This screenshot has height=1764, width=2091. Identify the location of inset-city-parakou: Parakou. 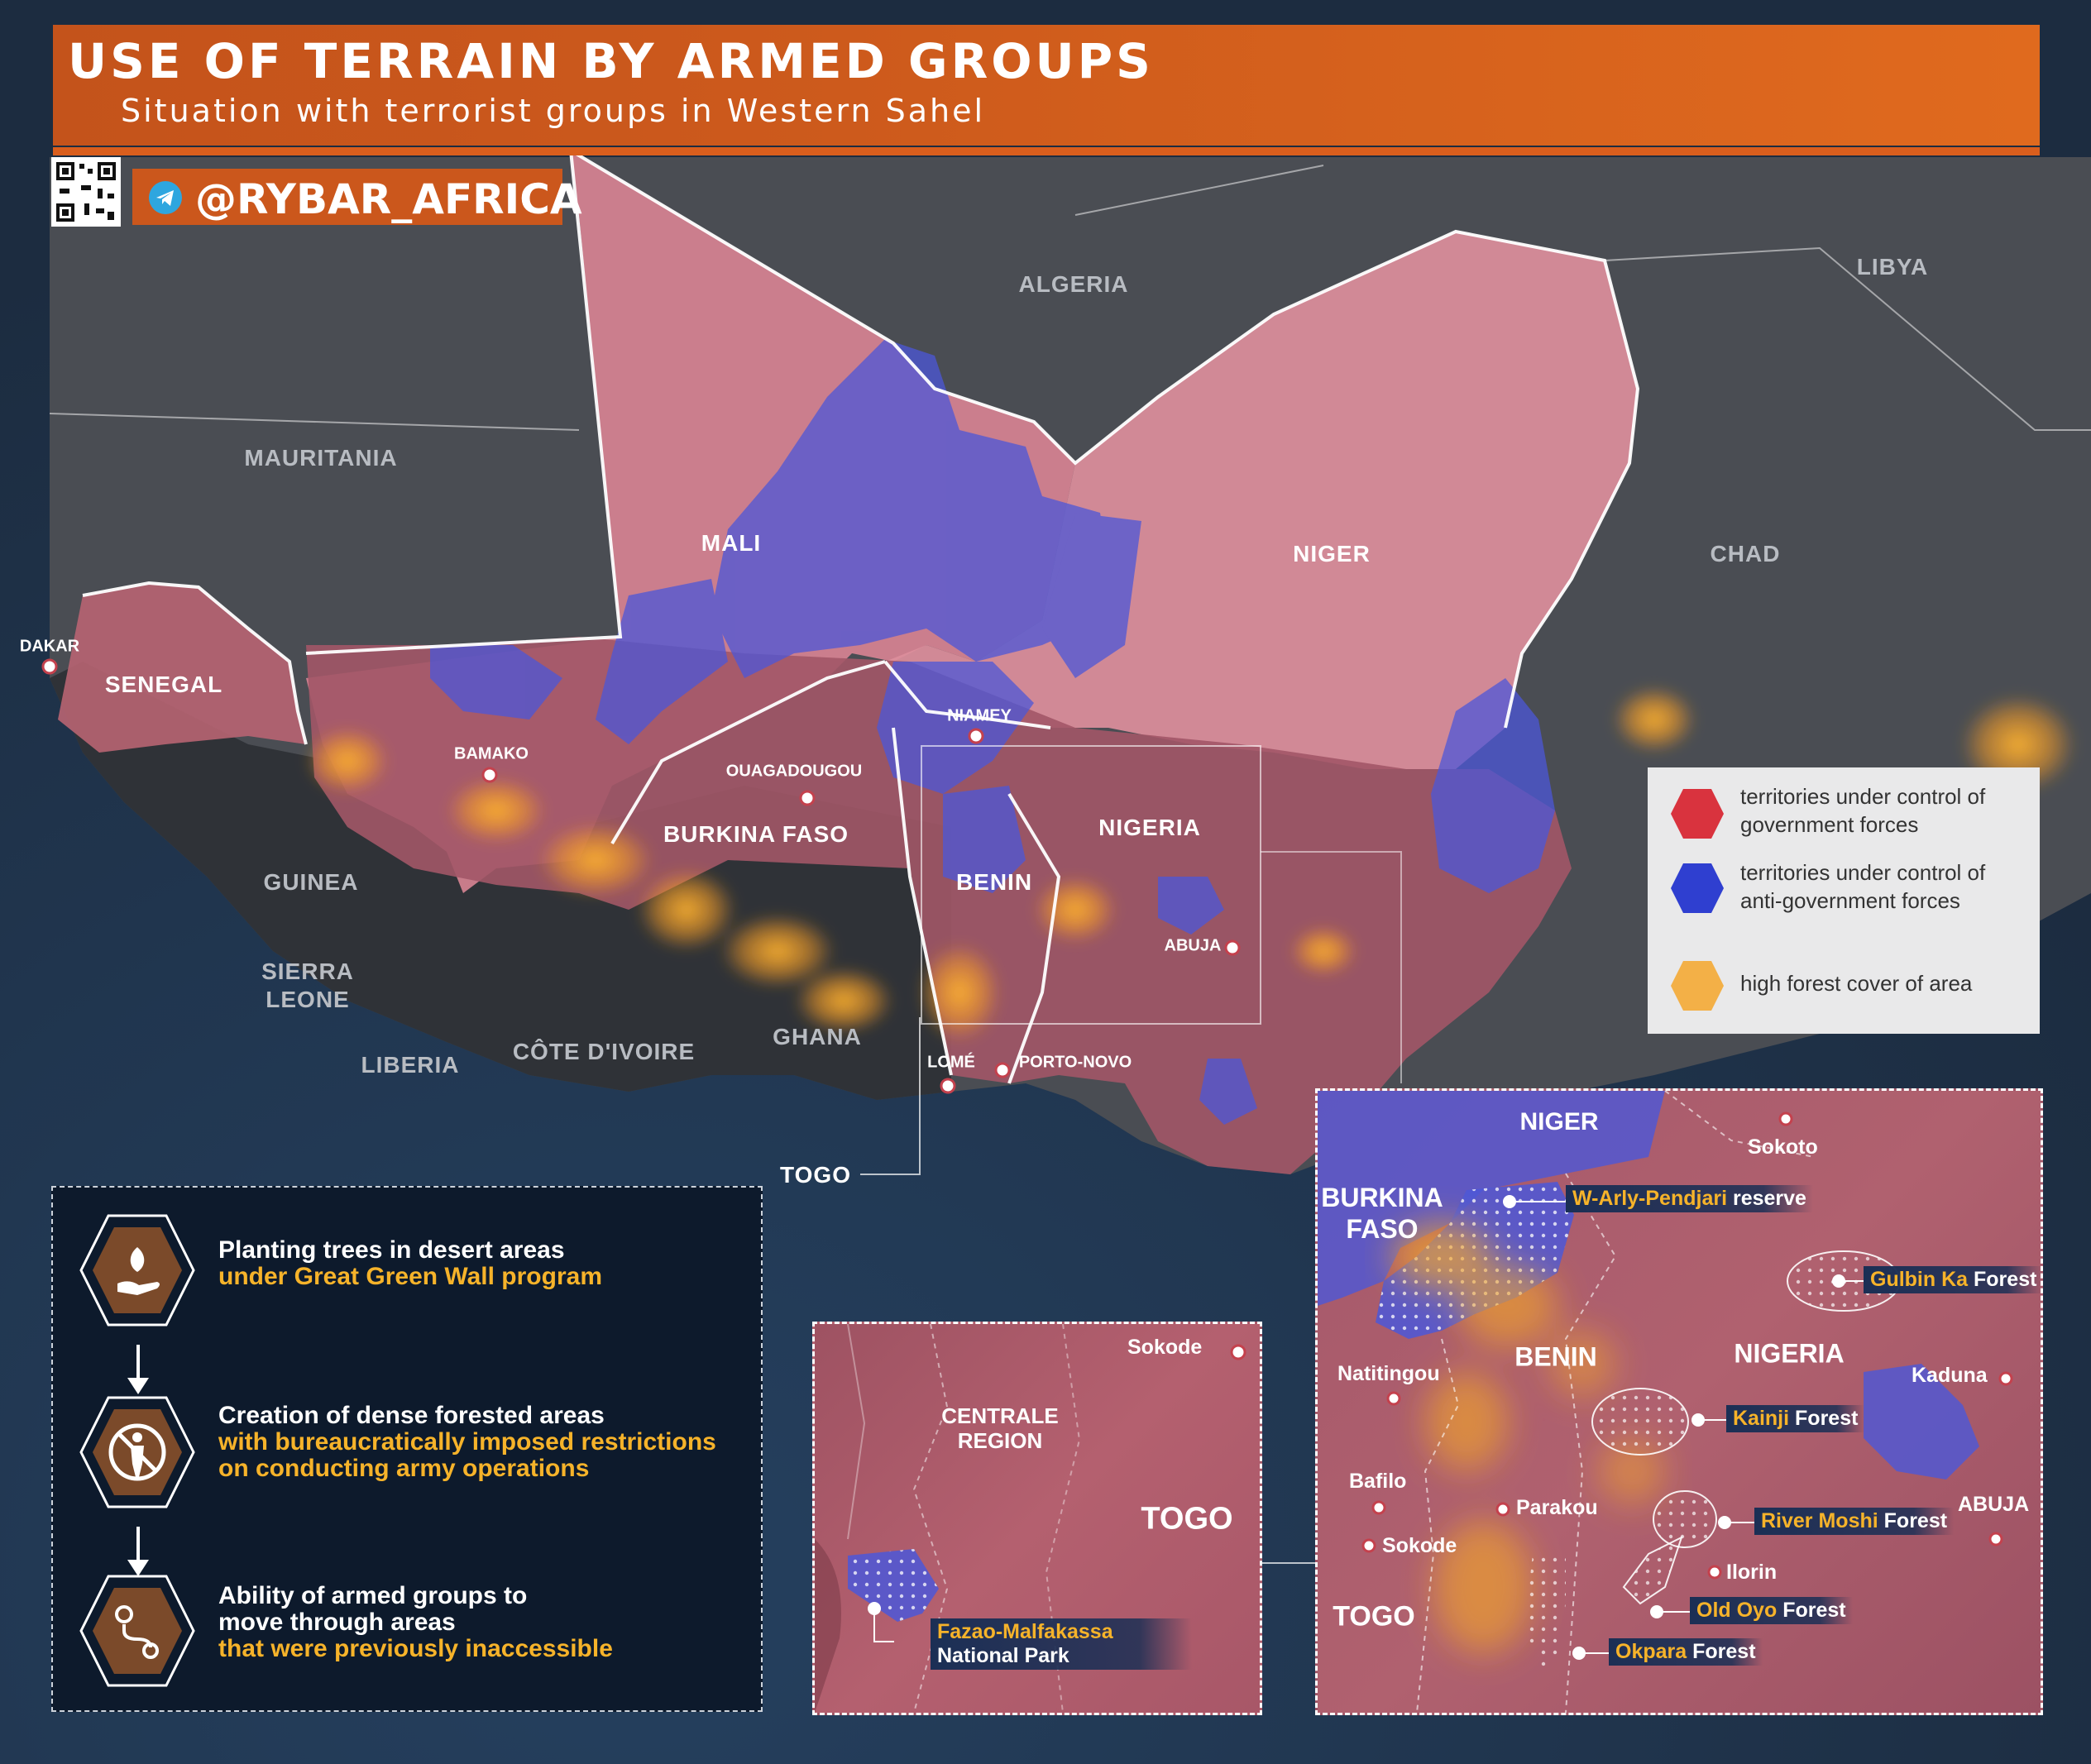
(1557, 1507).